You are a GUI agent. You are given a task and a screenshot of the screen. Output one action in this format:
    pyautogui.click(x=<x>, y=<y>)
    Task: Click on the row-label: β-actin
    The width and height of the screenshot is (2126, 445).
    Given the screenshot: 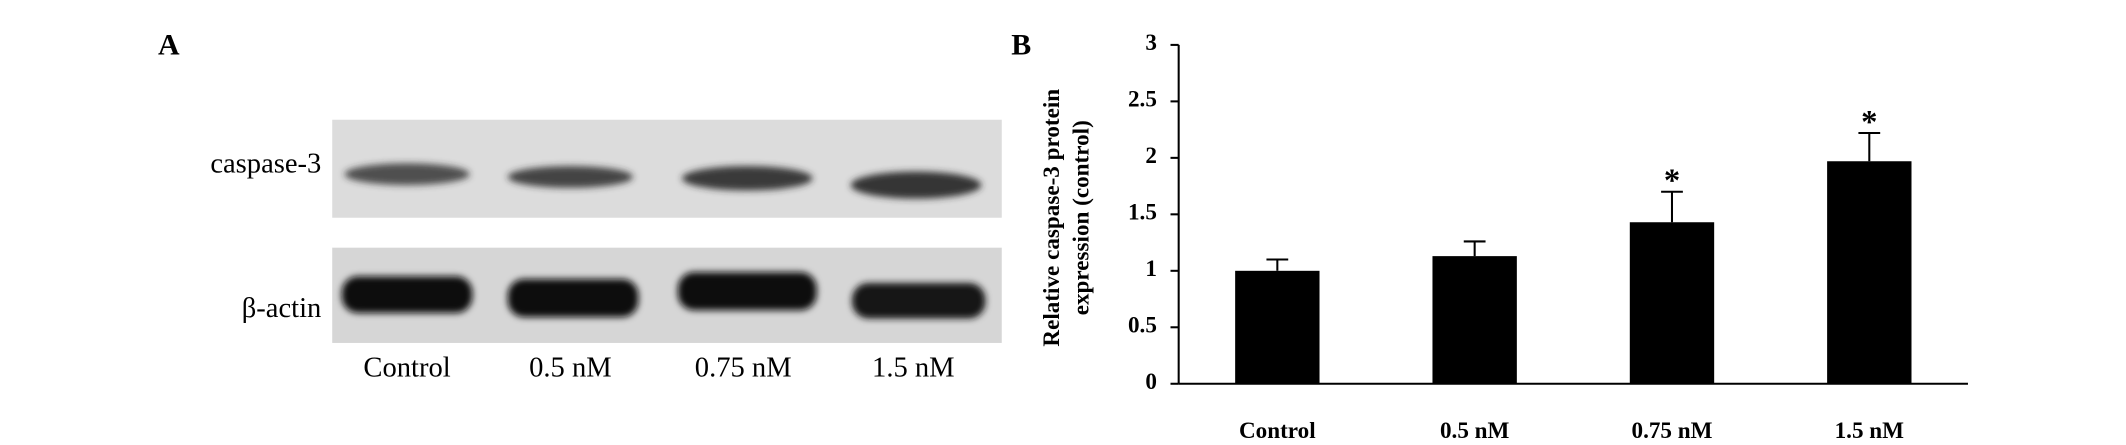 What is the action you would take?
    pyautogui.click(x=282, y=308)
    